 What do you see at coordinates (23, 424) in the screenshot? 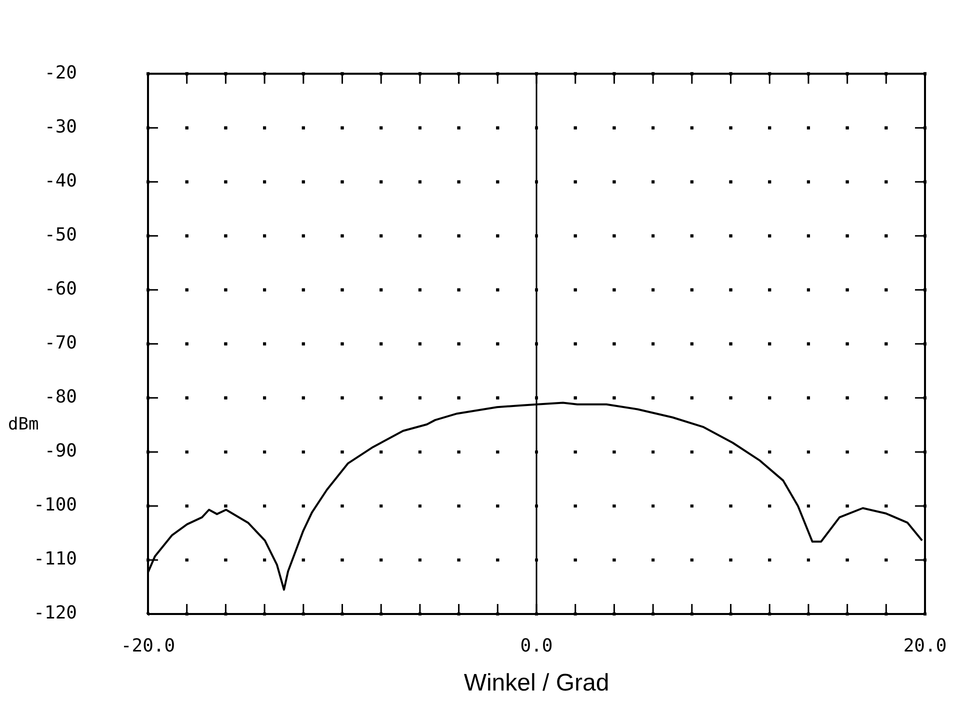
I see `y-axis-title: dBm` at bounding box center [23, 424].